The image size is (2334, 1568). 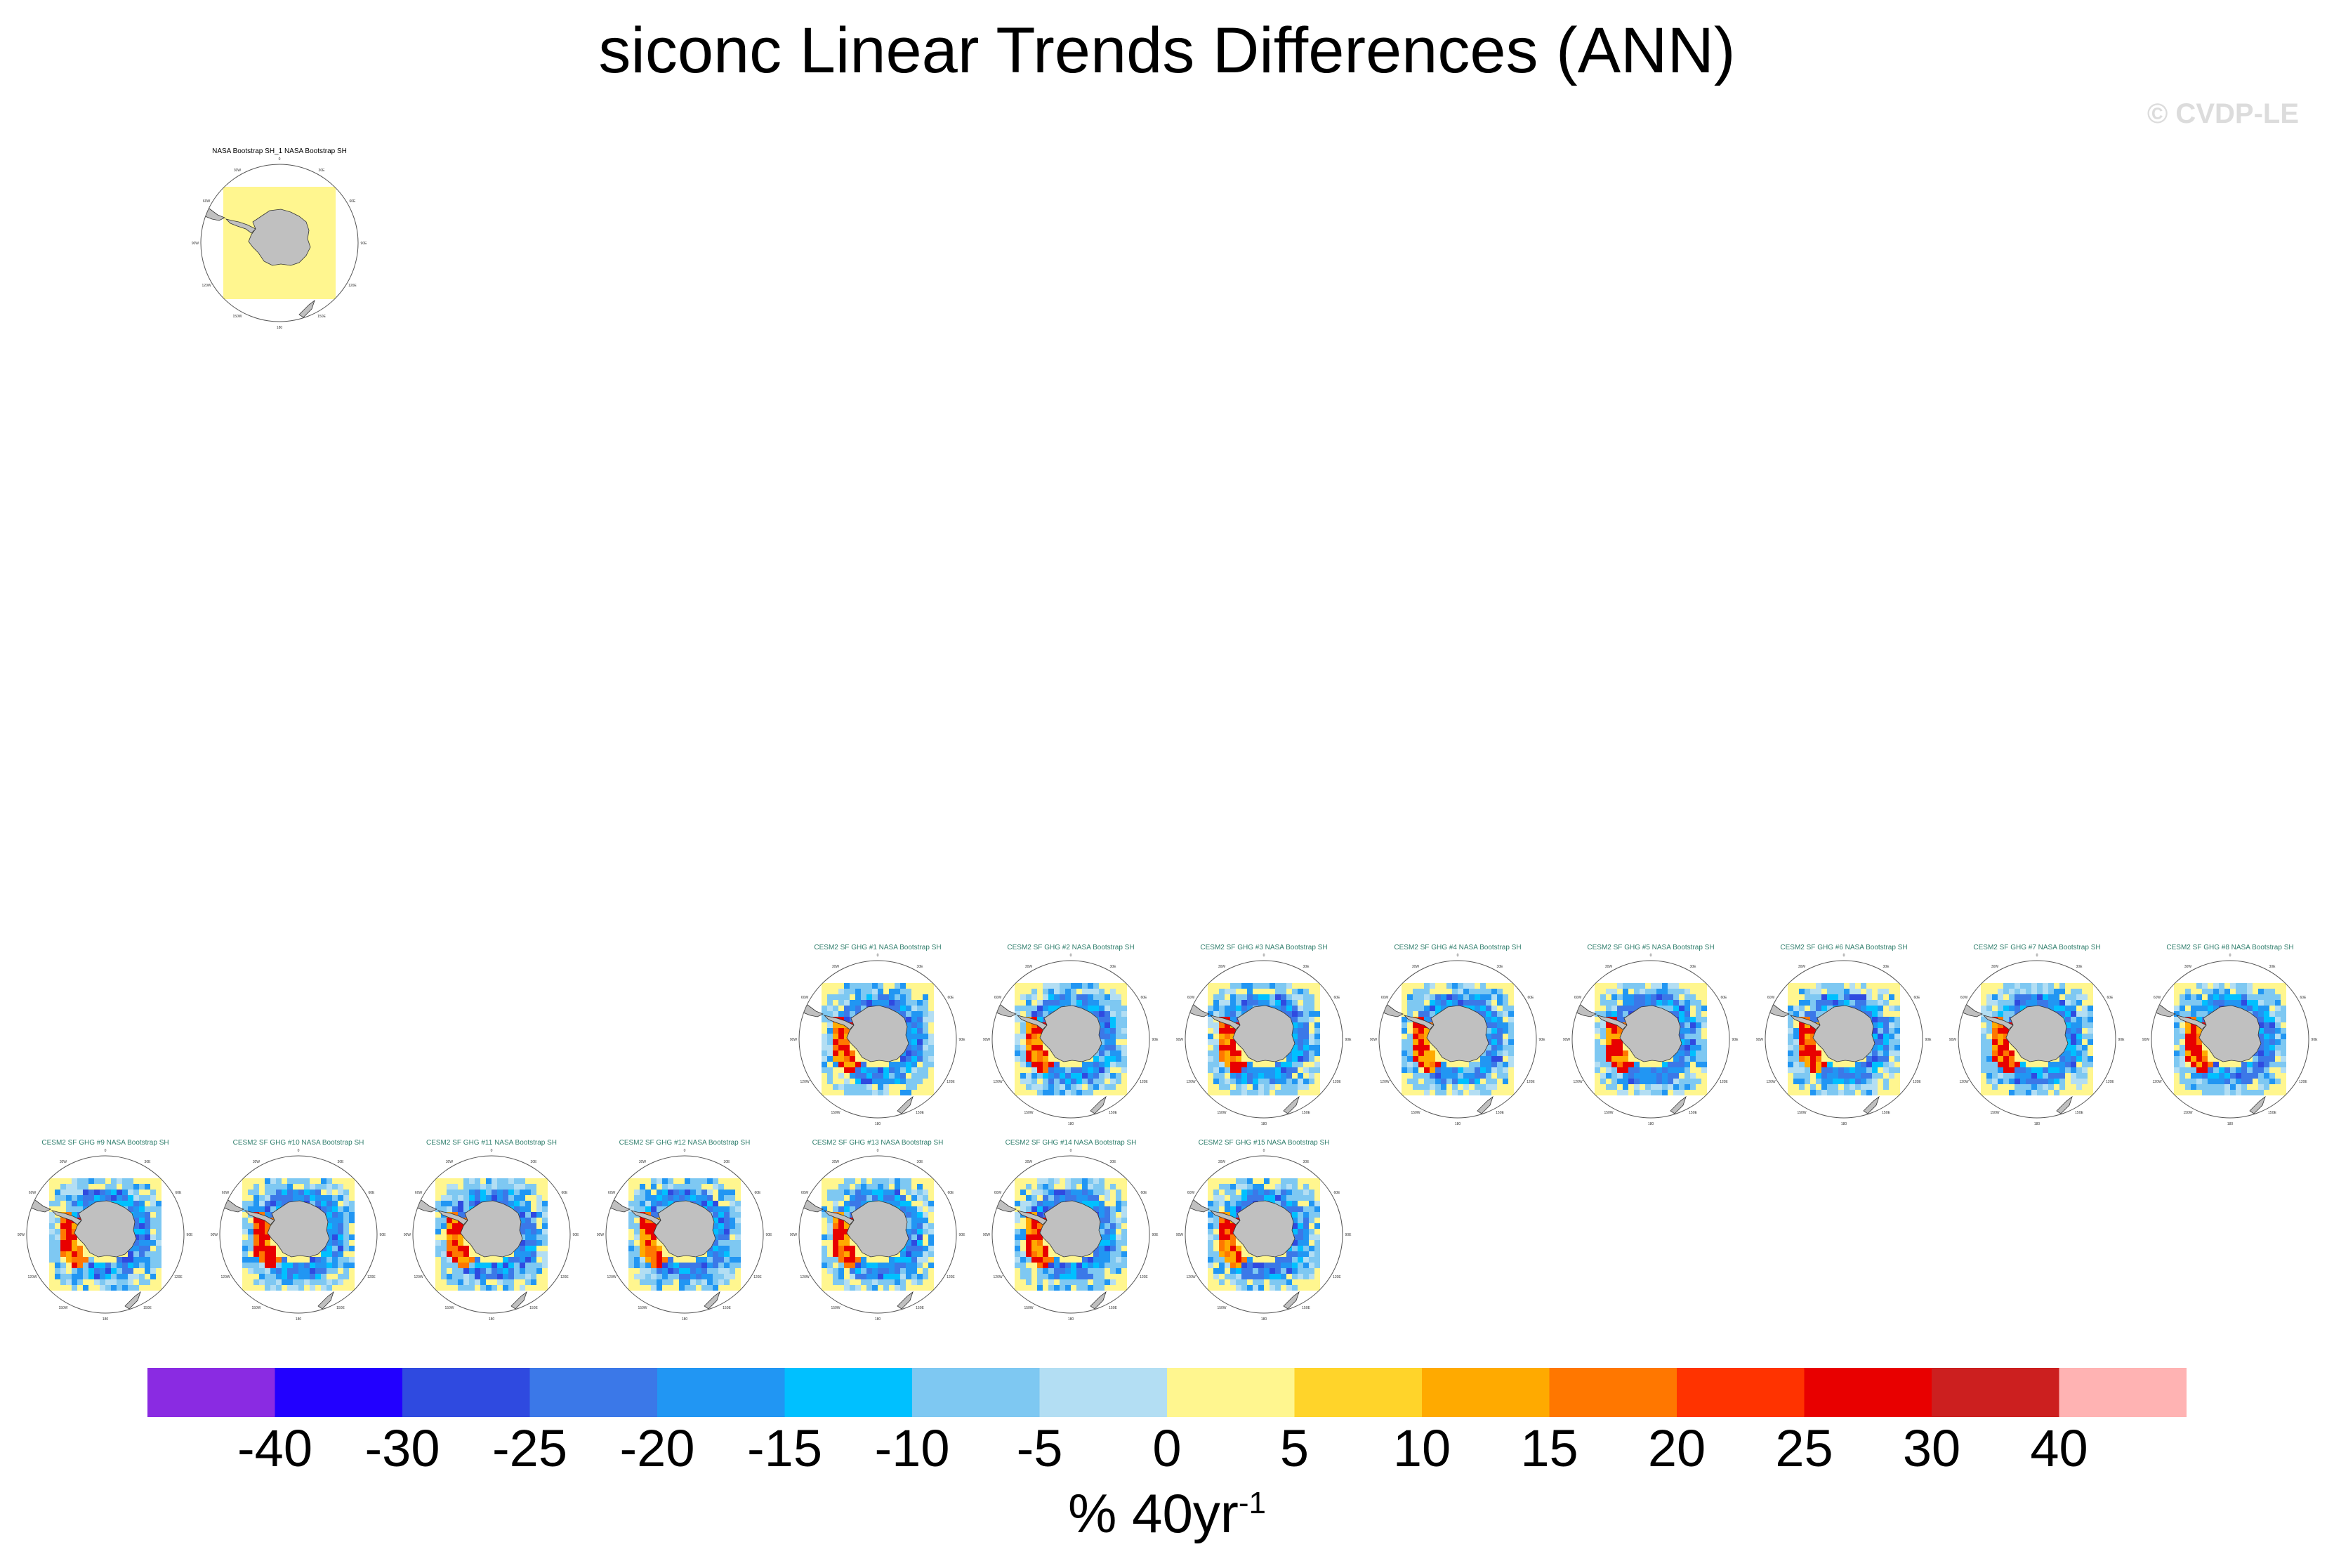 What do you see at coordinates (836, 1162) in the screenshot?
I see `longitude-label: 30W` at bounding box center [836, 1162].